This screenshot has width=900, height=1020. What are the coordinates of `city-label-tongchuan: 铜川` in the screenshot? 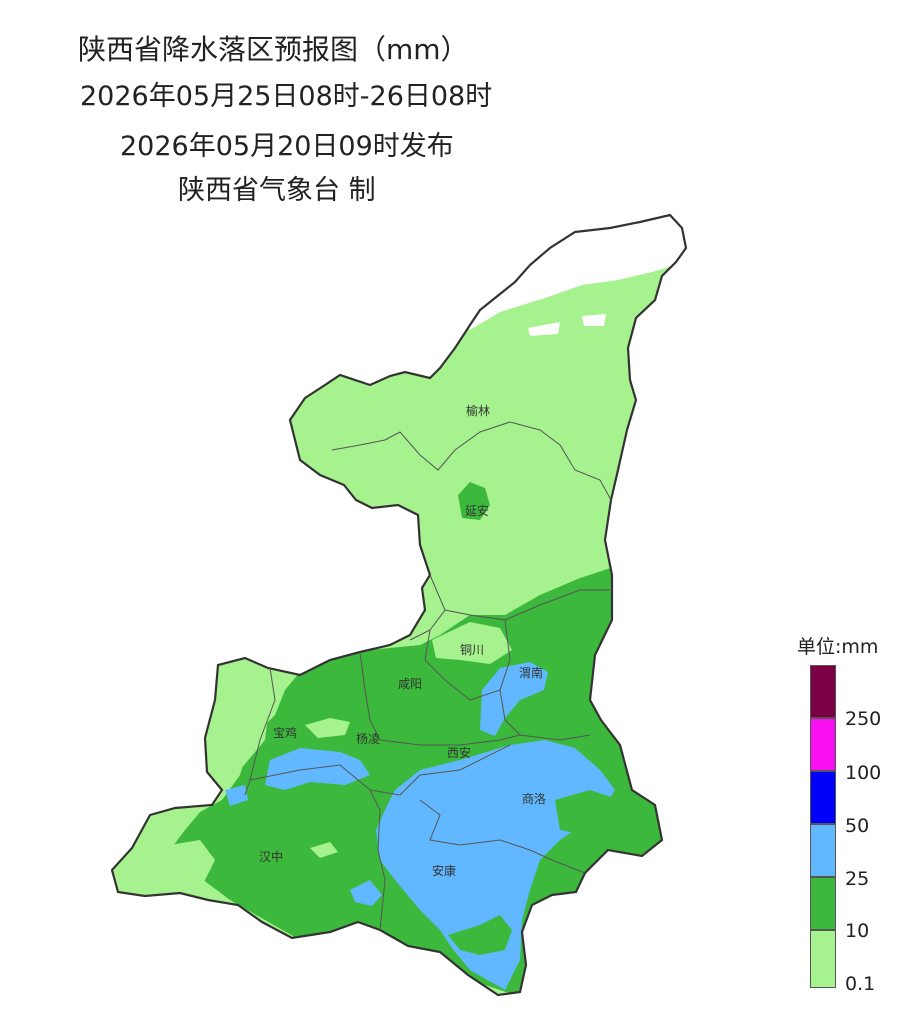 It's located at (472, 649).